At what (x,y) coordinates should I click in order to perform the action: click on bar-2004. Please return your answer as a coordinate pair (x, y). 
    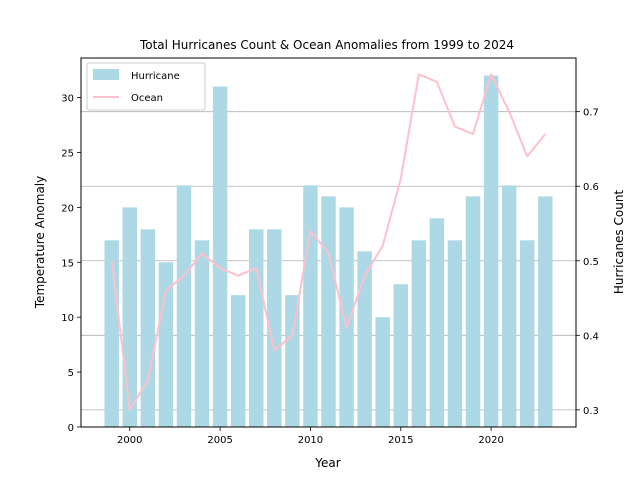
    Looking at the image, I should click on (202, 333).